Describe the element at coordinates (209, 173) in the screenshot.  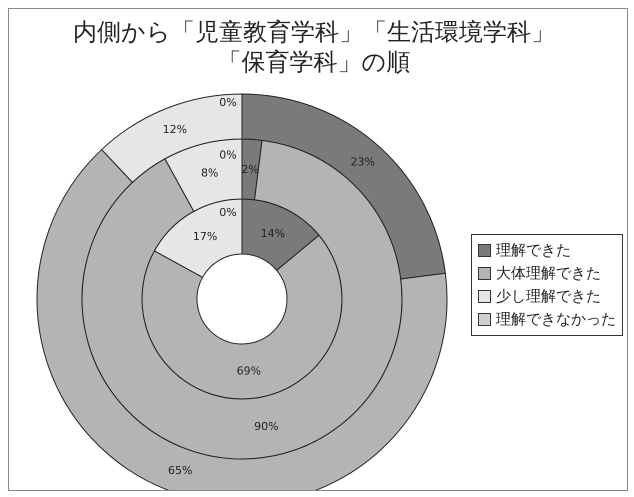
I see `data-label: 8%` at that location.